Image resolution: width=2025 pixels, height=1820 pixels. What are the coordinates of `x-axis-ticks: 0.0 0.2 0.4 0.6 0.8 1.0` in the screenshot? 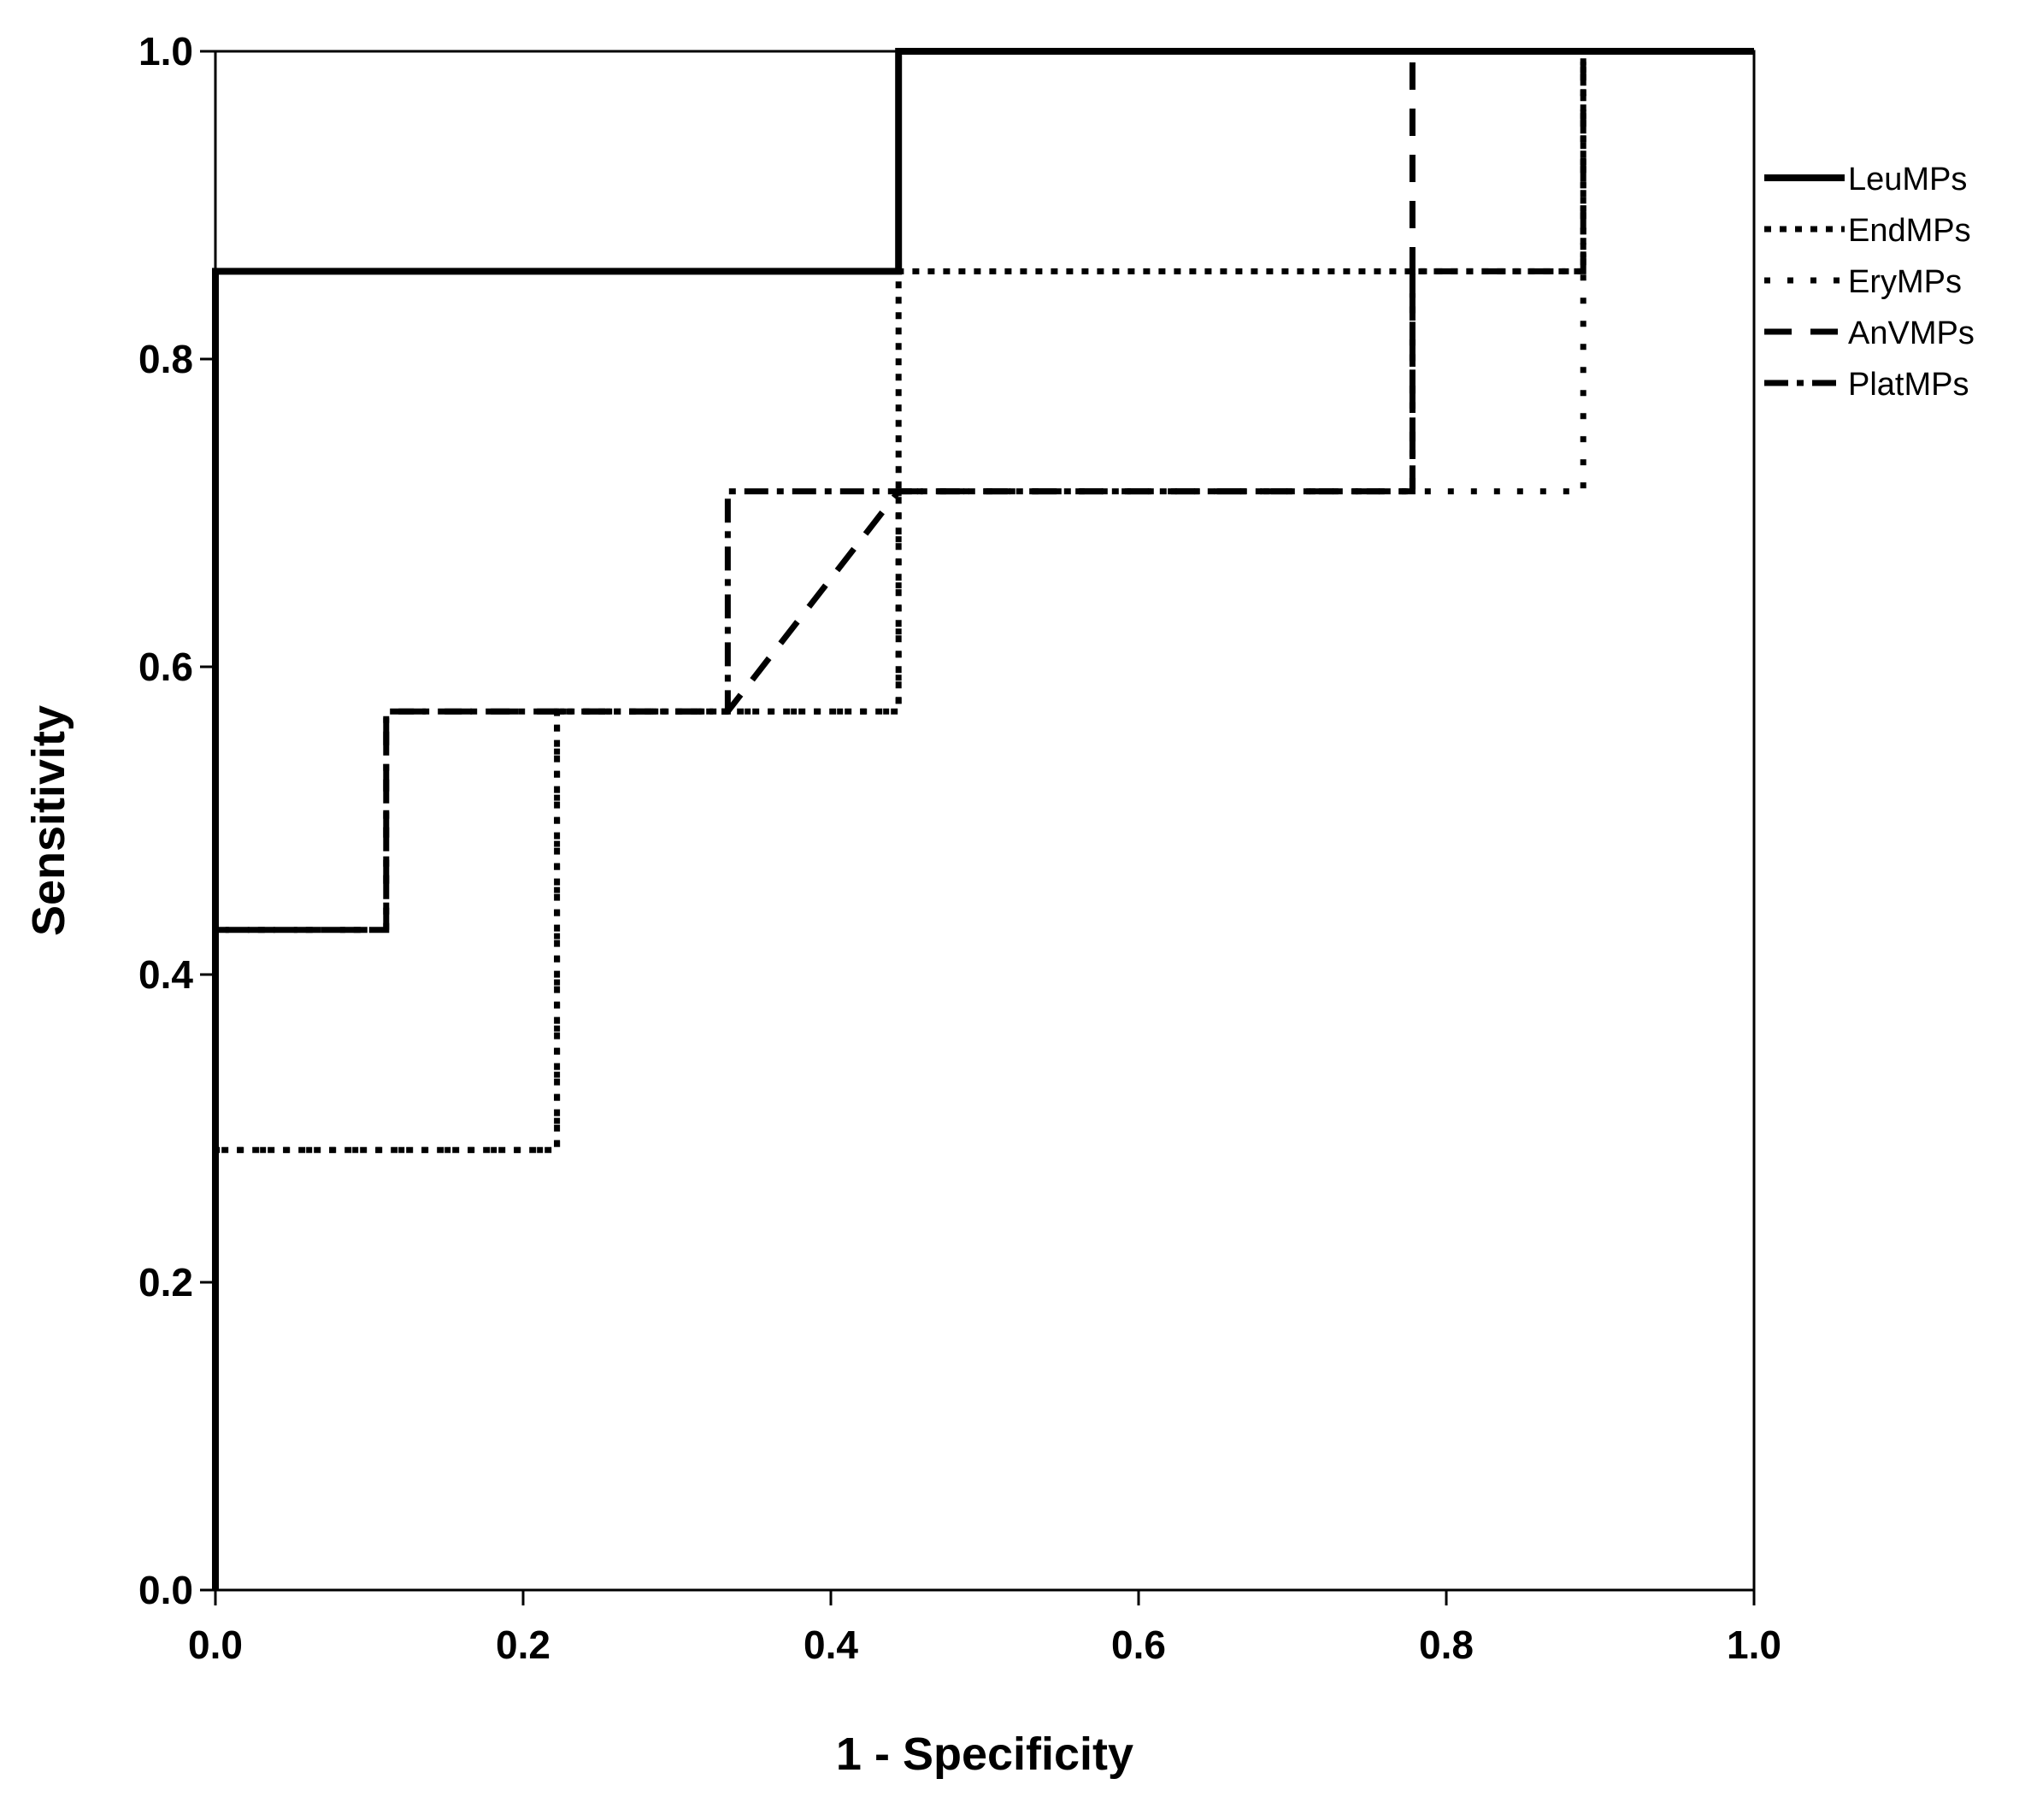 It's located at (984, 1629).